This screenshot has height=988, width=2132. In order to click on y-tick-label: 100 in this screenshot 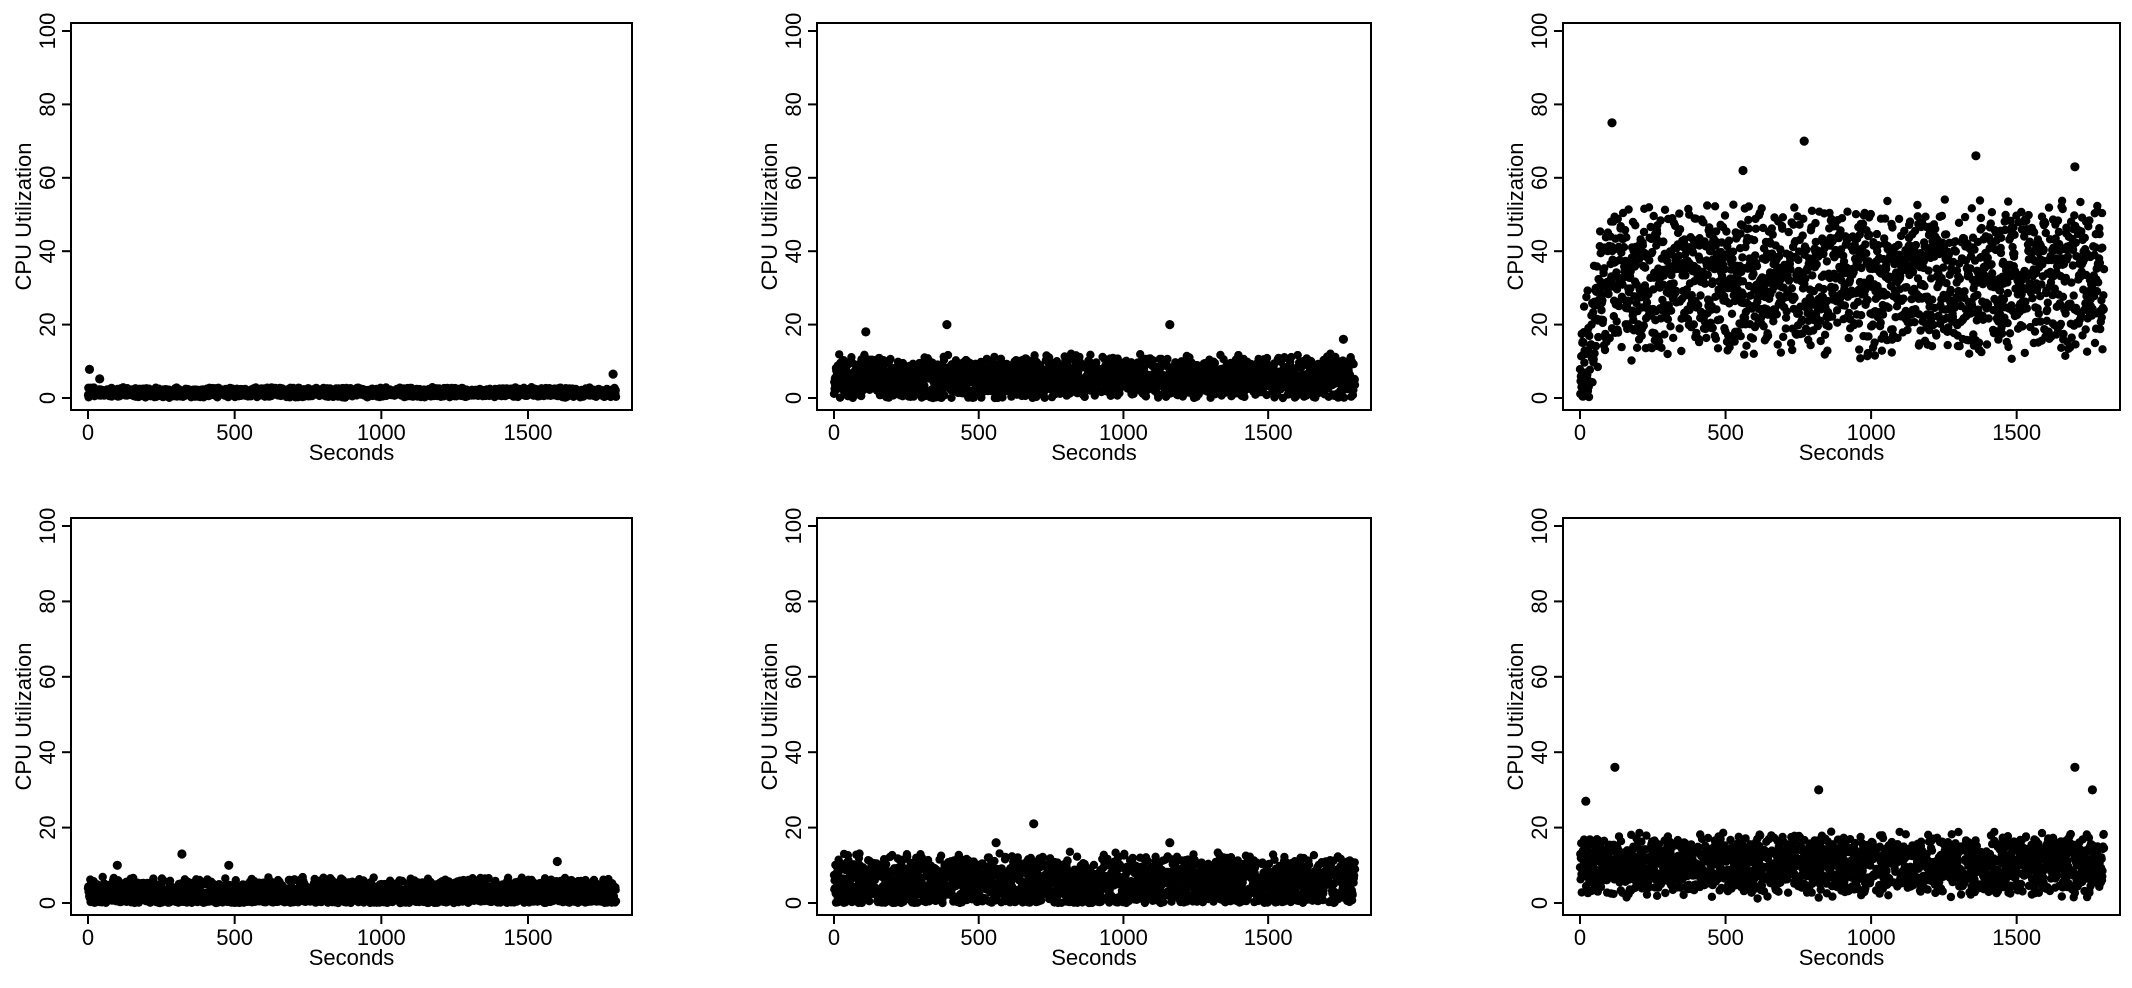, I will do `click(47, 31)`.